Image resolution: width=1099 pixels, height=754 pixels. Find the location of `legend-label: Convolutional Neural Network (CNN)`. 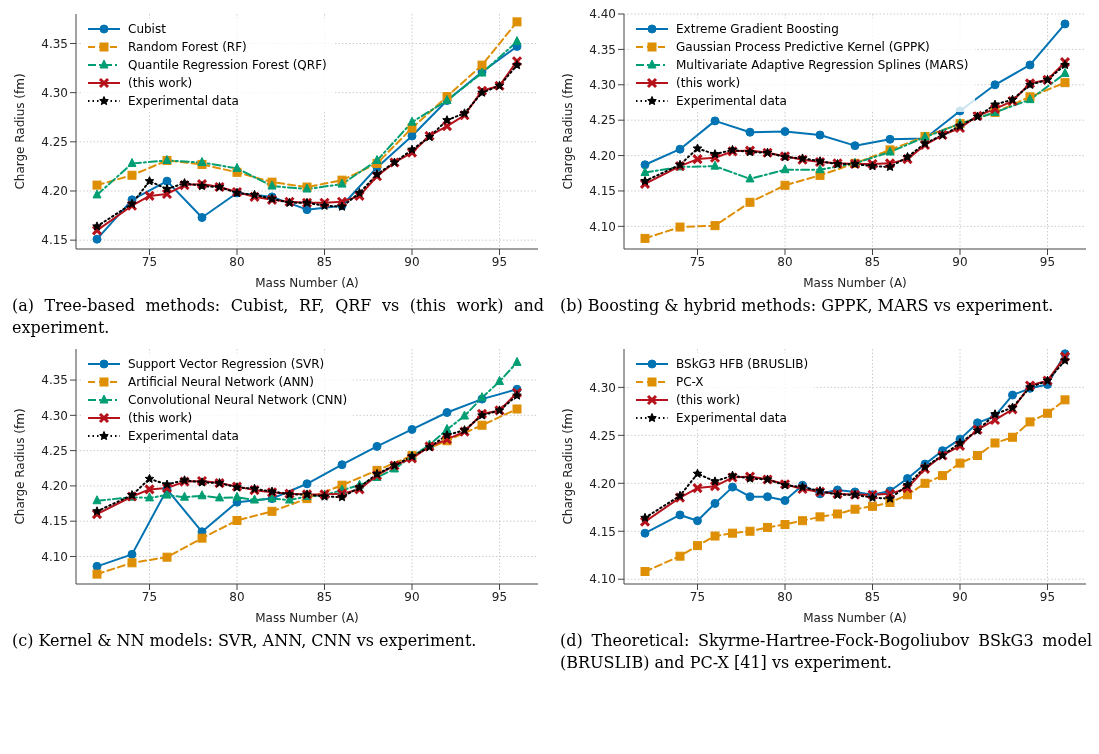

legend-label: Convolutional Neural Network (CNN) is located at coordinates (238, 400).